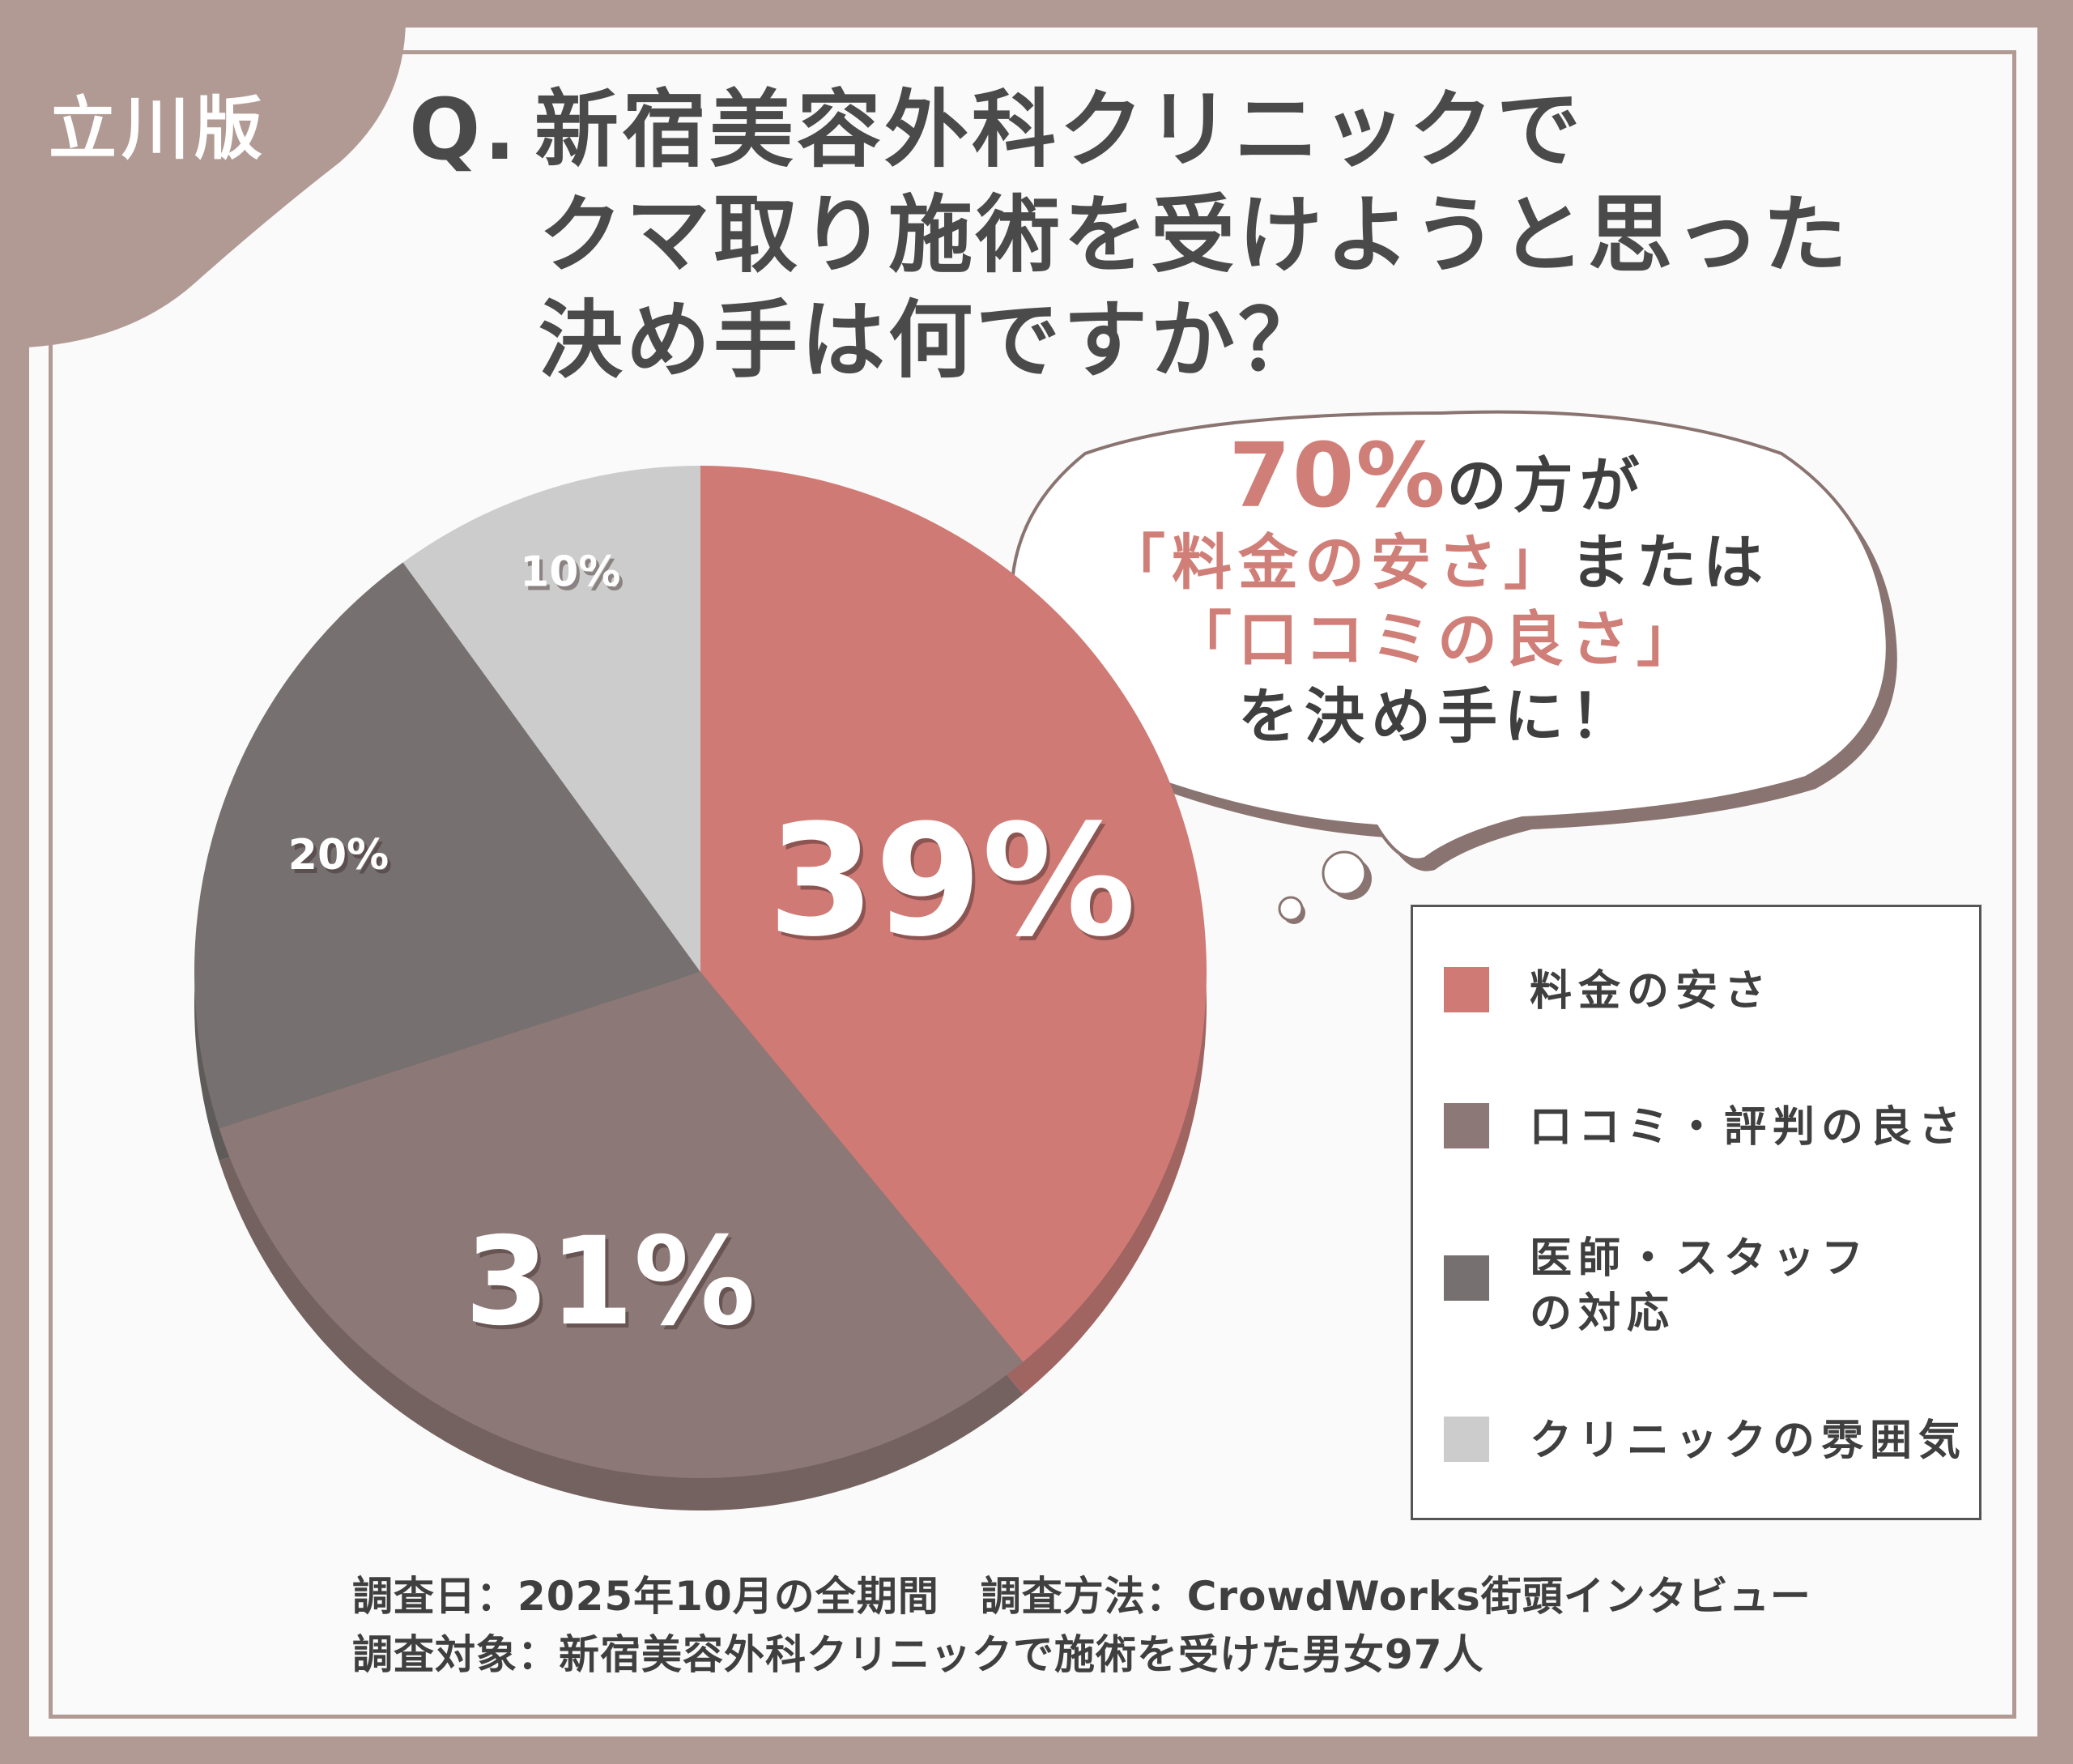 Image resolution: width=2073 pixels, height=1764 pixels. Describe the element at coordinates (918, 1654) in the screenshot. I see `footer-line-2: 調査対象：新宿美容外科クリニックで施術を受けた男女97人` at that location.